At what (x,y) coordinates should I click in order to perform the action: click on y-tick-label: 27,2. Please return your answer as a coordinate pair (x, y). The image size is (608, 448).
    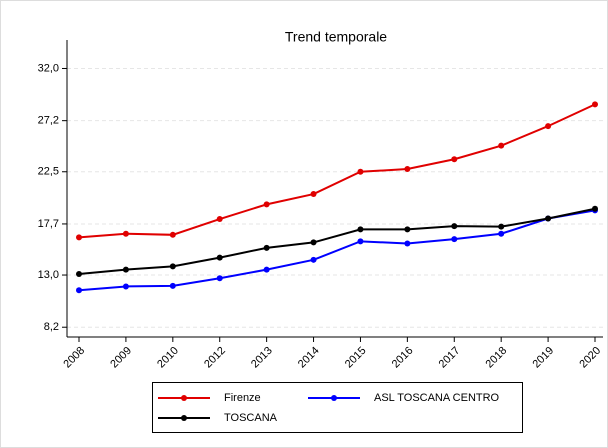
    Looking at the image, I should click on (48, 121).